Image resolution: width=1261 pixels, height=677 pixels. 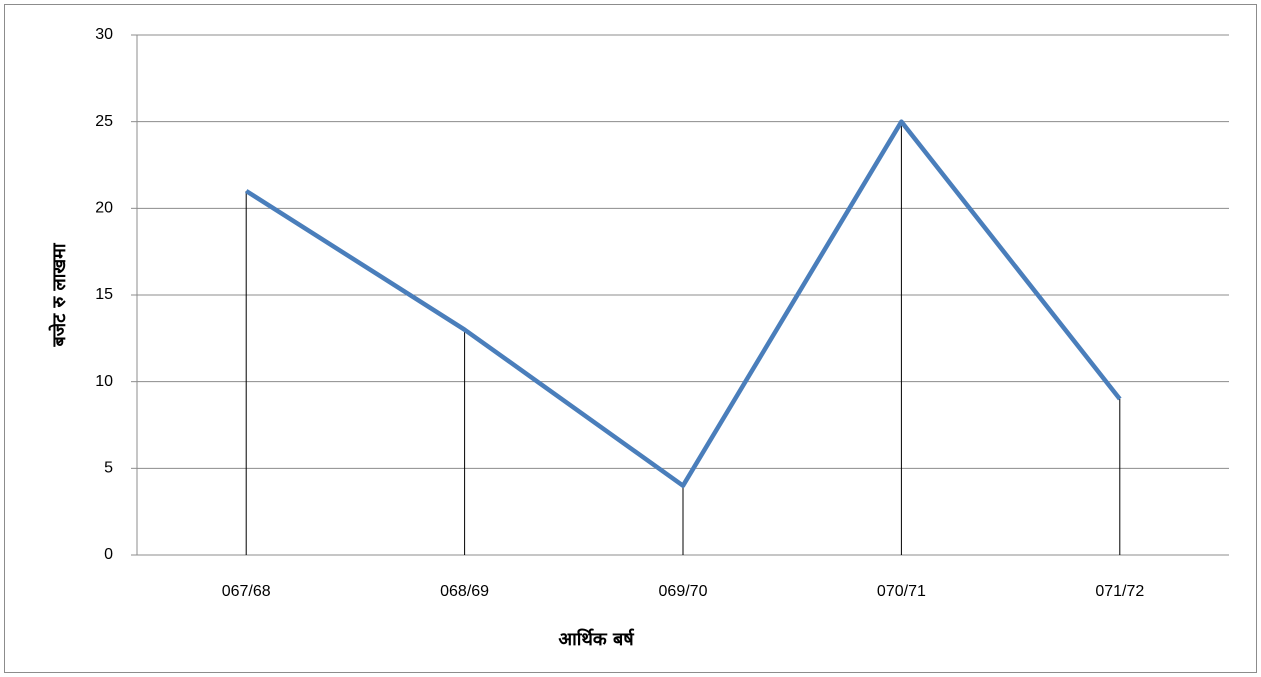 What do you see at coordinates (246, 591) in the screenshot?
I see `x-tick-label: 067/68` at bounding box center [246, 591].